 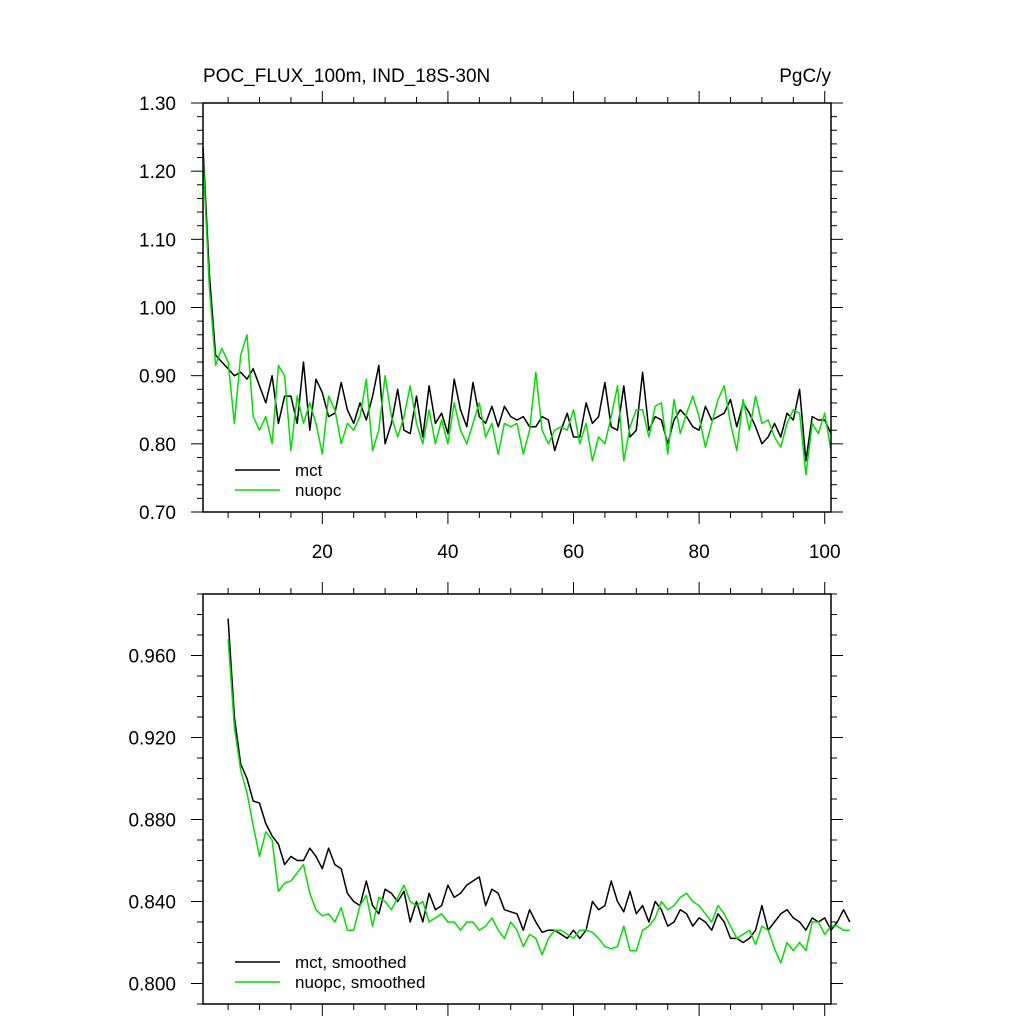 I want to click on y-tick-label: 0.90, so click(x=157, y=377).